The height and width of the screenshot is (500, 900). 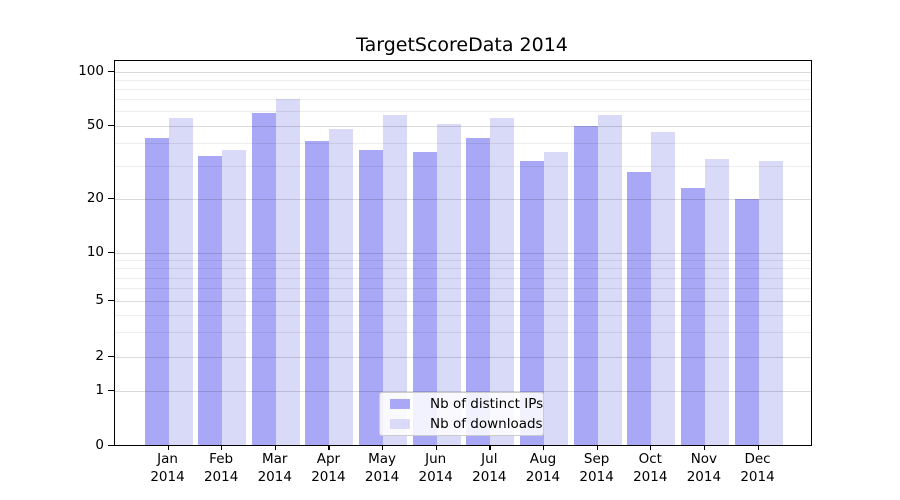 What do you see at coordinates (543, 468) in the screenshot?
I see `x-tick-label-aug: Aug 2014` at bounding box center [543, 468].